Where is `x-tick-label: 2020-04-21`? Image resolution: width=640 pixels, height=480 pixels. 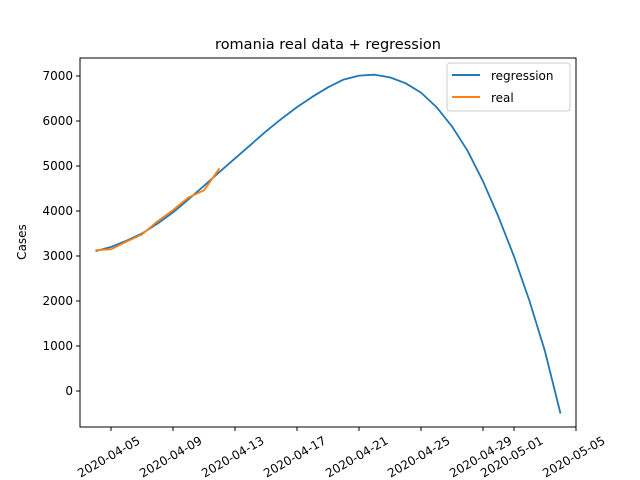 x-tick-label: 2020-04-21 is located at coordinates (356, 456).